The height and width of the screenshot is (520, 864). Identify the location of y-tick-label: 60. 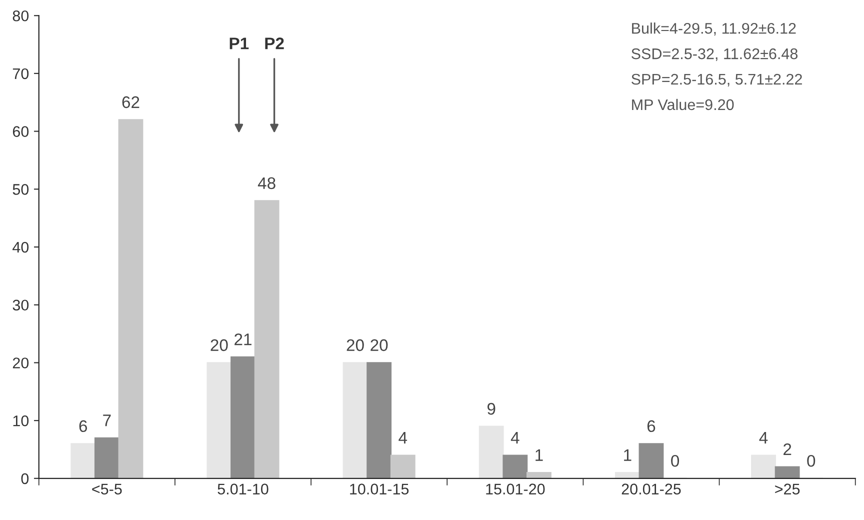
(20, 131).